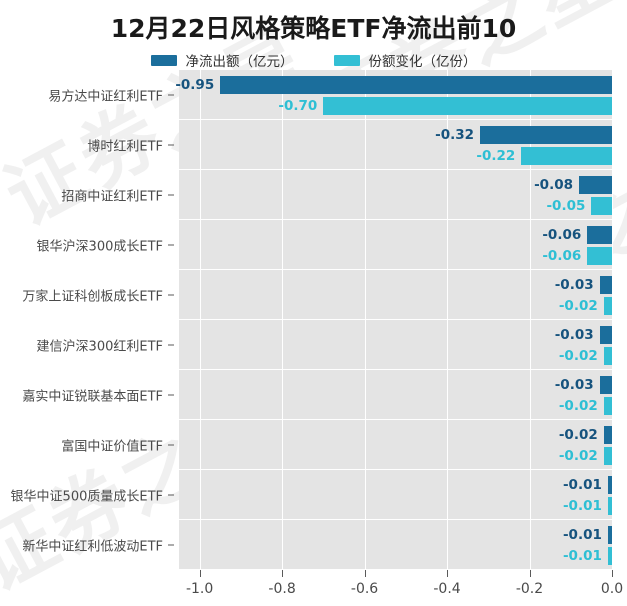  What do you see at coordinates (553, 184) in the screenshot?
I see `bar-value-label: -0.08` at bounding box center [553, 184].